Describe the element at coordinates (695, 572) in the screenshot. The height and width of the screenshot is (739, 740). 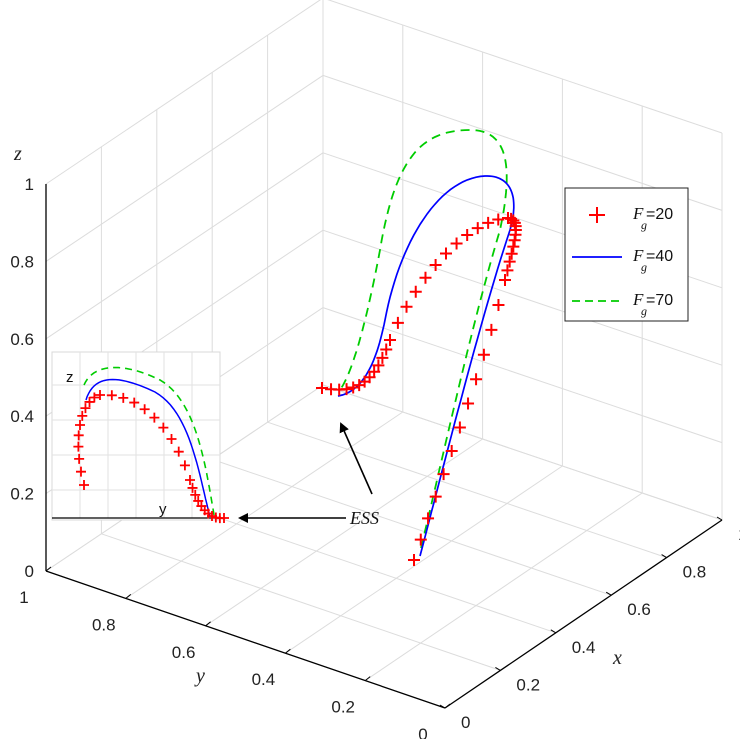
I see `x-tick-label: 0.8` at that location.